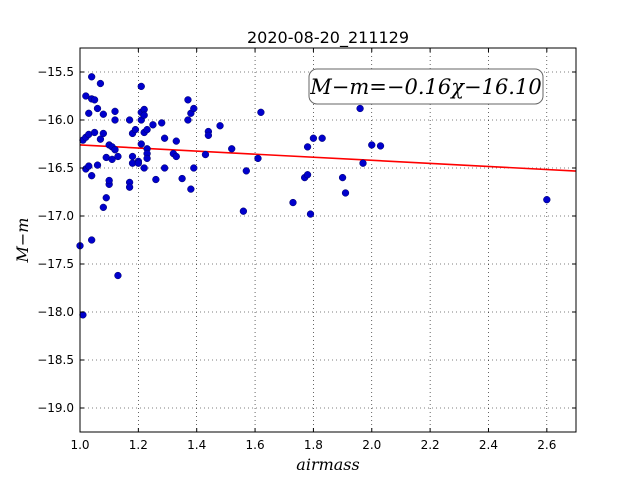 This screenshot has width=640, height=480. Describe the element at coordinates (430, 445) in the screenshot. I see `x-tick-label: 2.2` at that location.